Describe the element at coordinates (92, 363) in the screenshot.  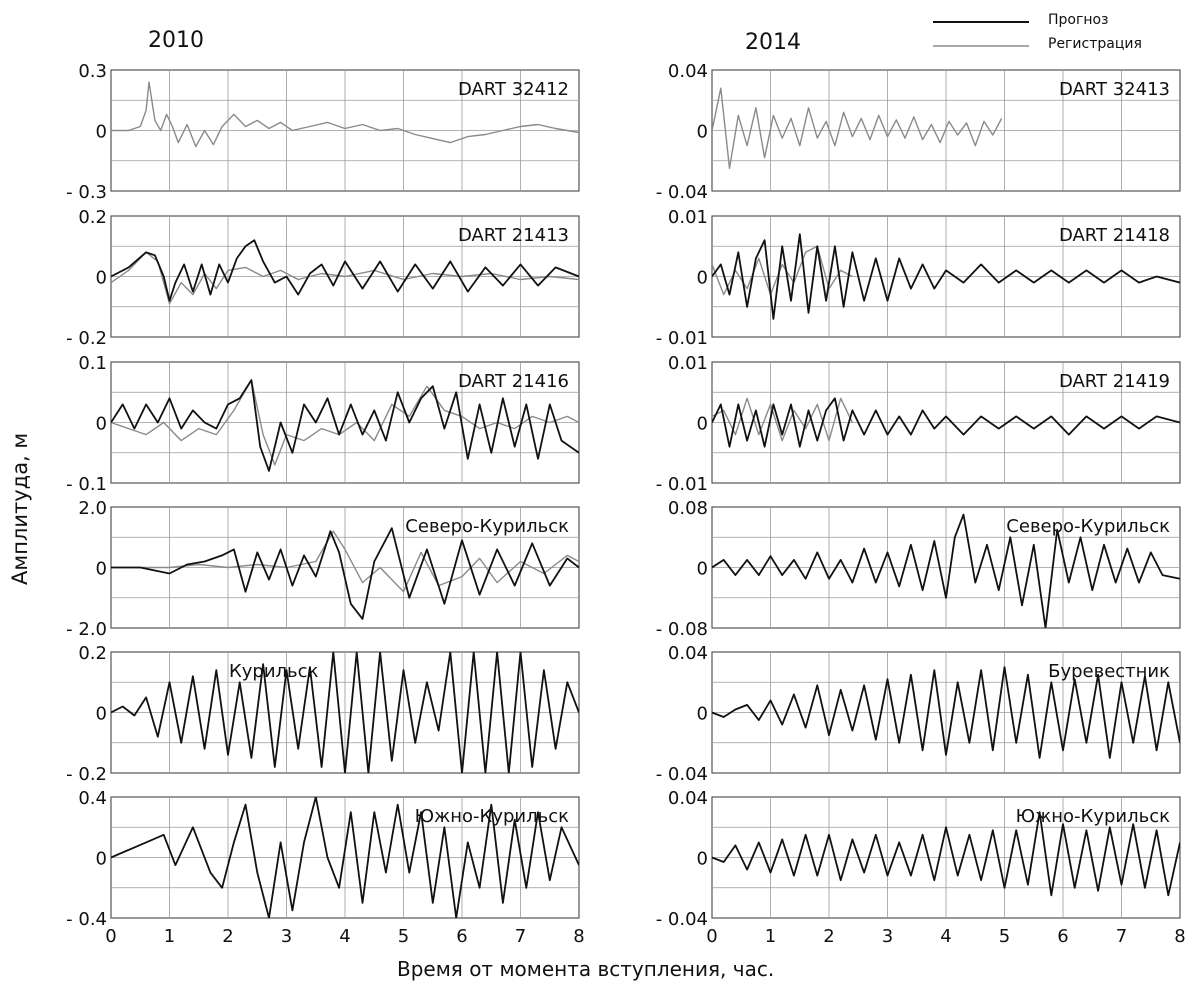
I see `y-tick-label: 0.1` at that location.